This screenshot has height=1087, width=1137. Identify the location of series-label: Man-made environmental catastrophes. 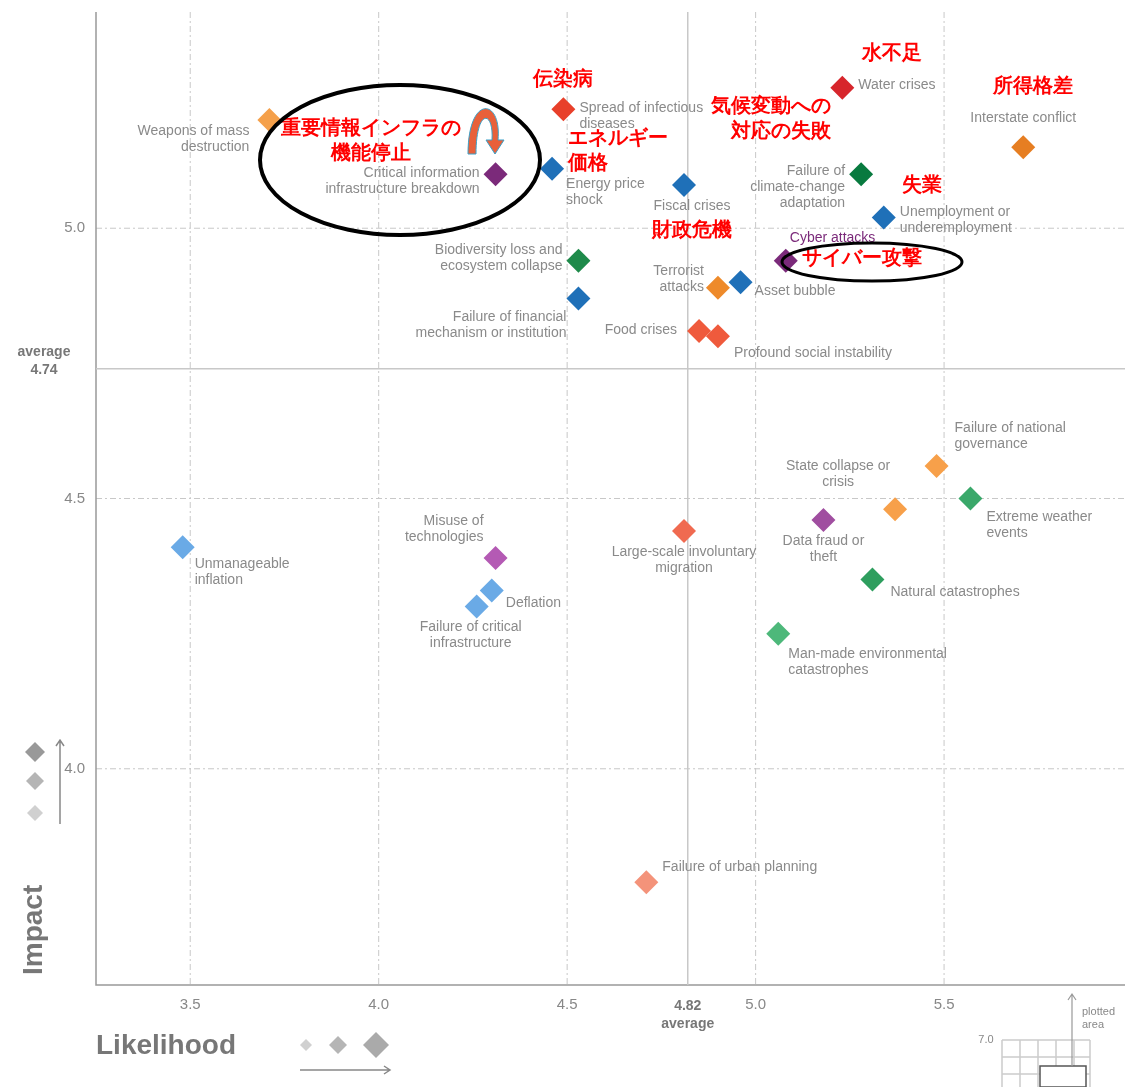
(867, 661).